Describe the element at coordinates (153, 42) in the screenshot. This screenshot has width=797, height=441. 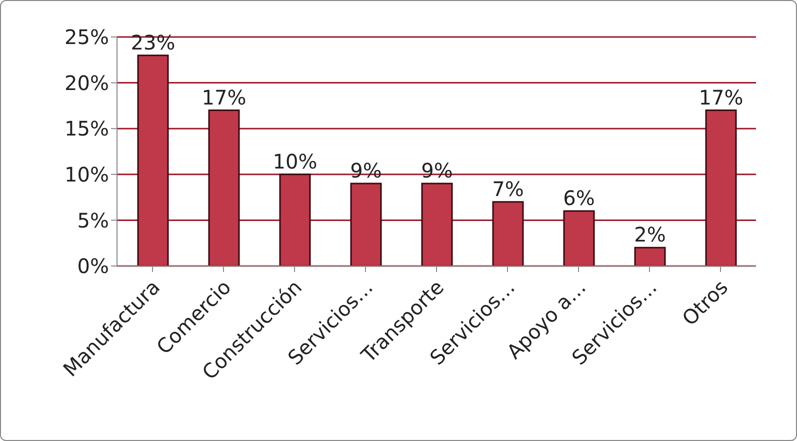
I see `data-label: 23%` at that location.